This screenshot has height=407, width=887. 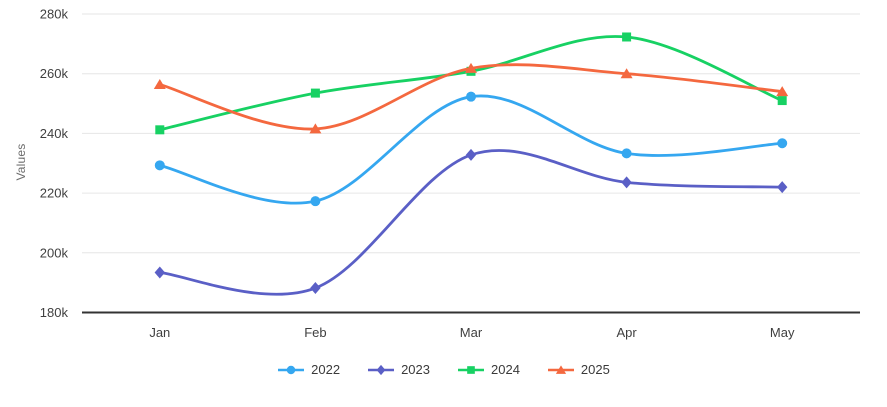 I want to click on x-tick-label: Apr, so click(x=626, y=332).